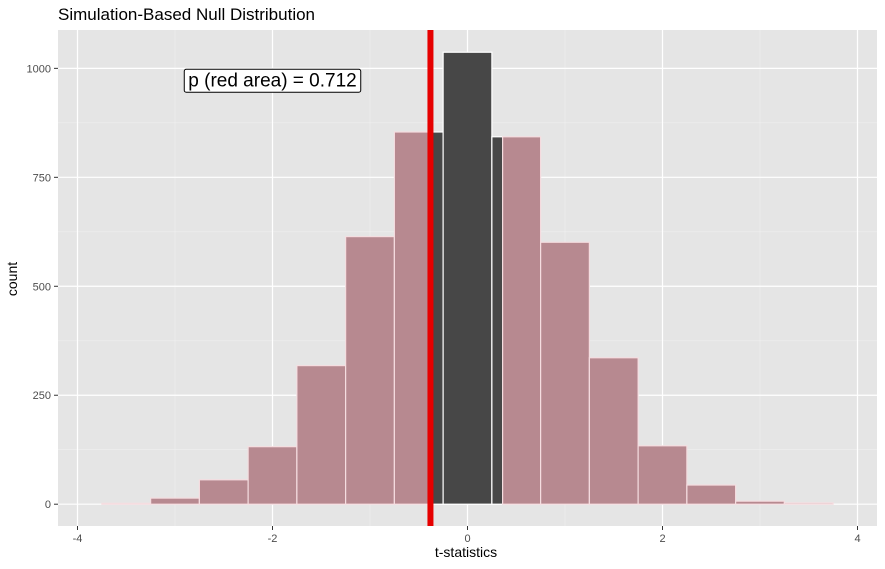 The height and width of the screenshot is (569, 885). I want to click on p-value-label-box, so click(272, 80).